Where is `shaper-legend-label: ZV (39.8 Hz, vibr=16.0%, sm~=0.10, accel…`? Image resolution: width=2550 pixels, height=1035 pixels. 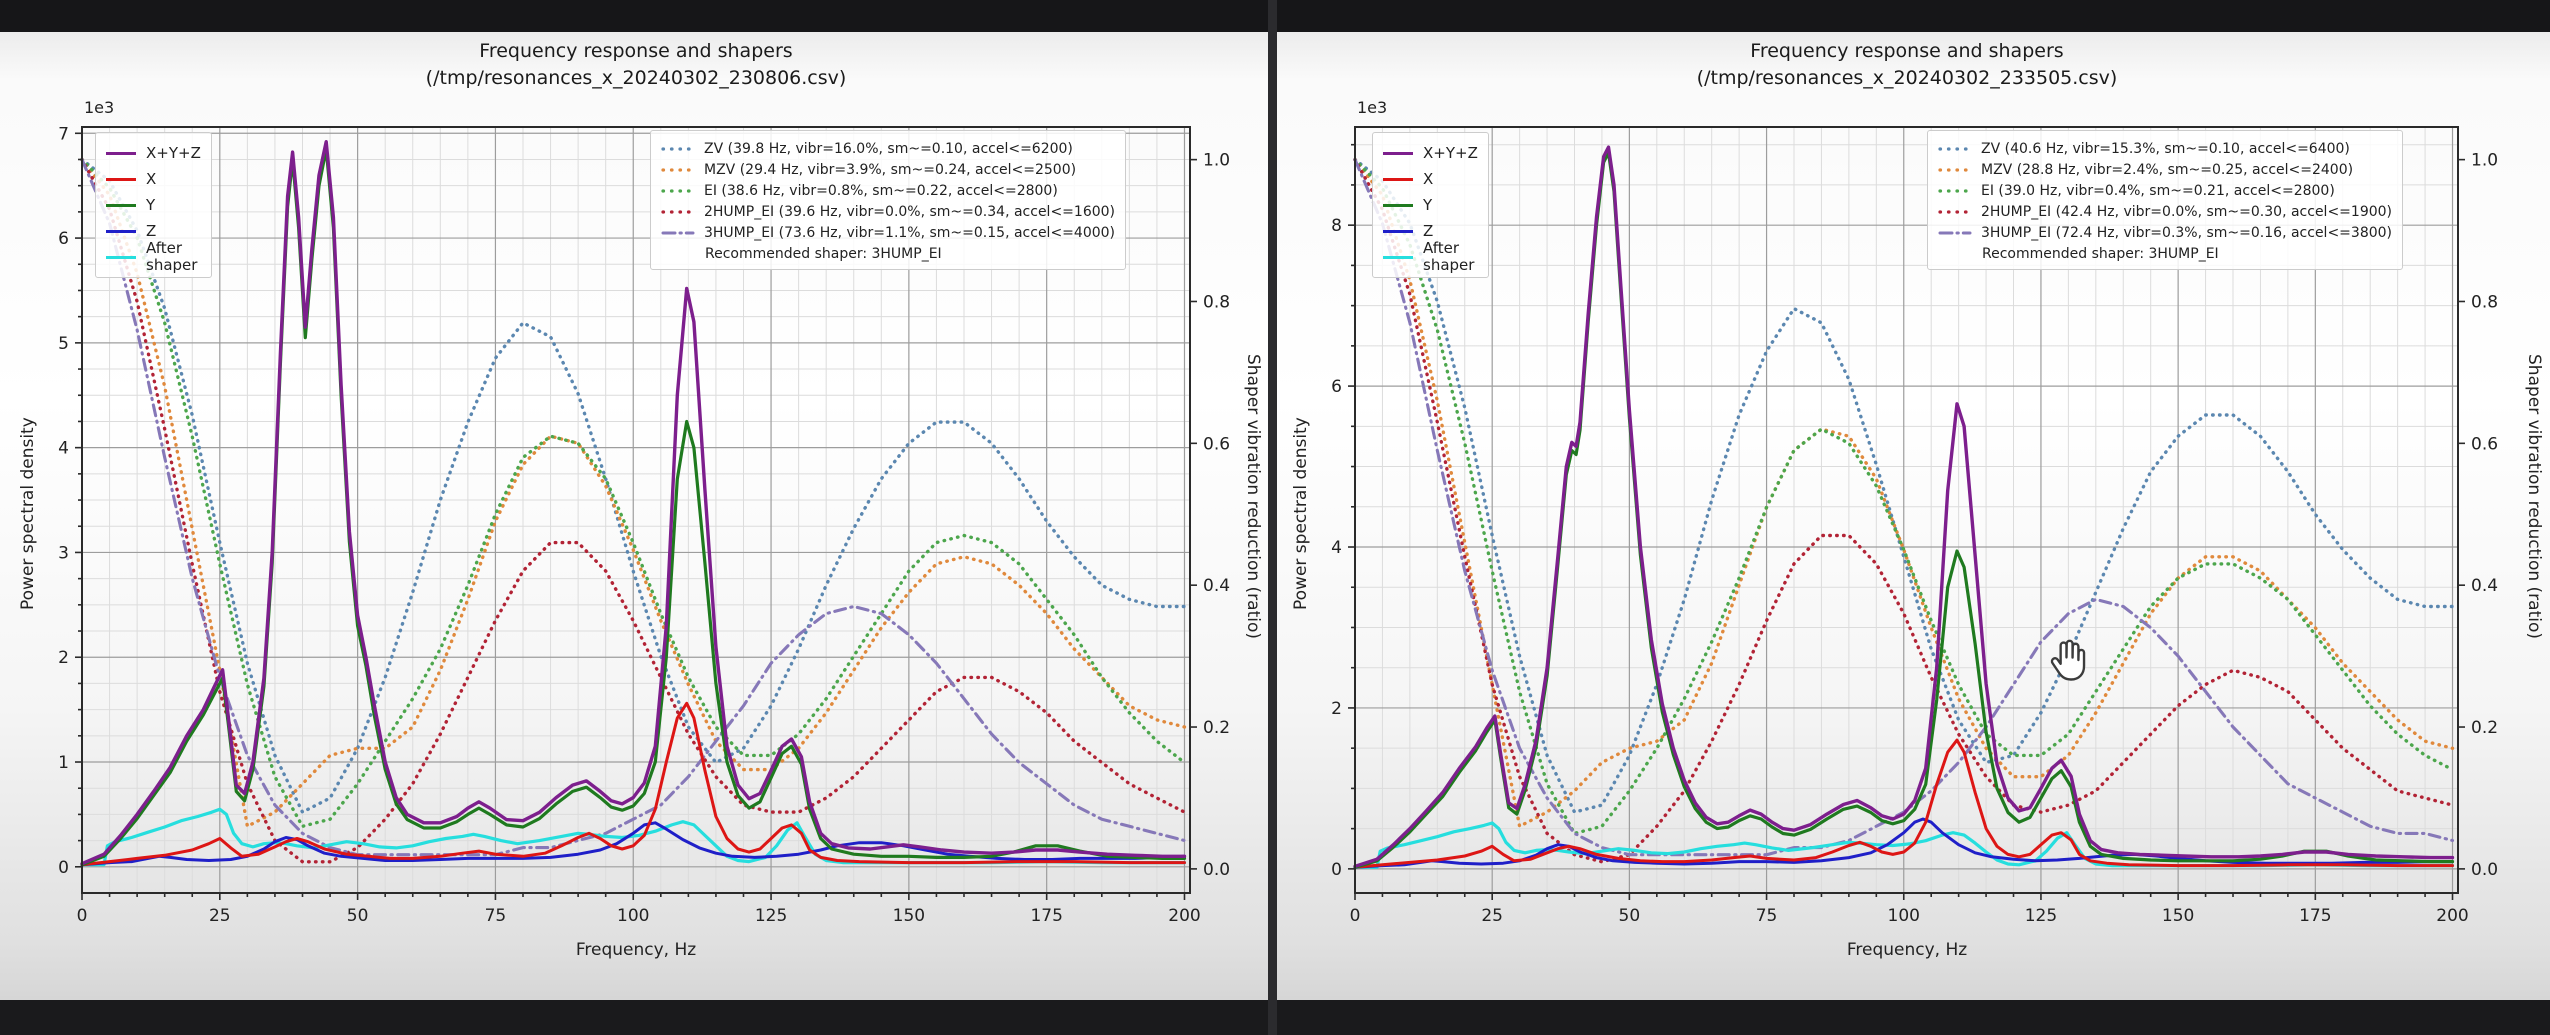
shaper-legend-label: ZV (39.8 Hz, vibr=16.0%, sm~=0.10, accel… is located at coordinates (888, 148).